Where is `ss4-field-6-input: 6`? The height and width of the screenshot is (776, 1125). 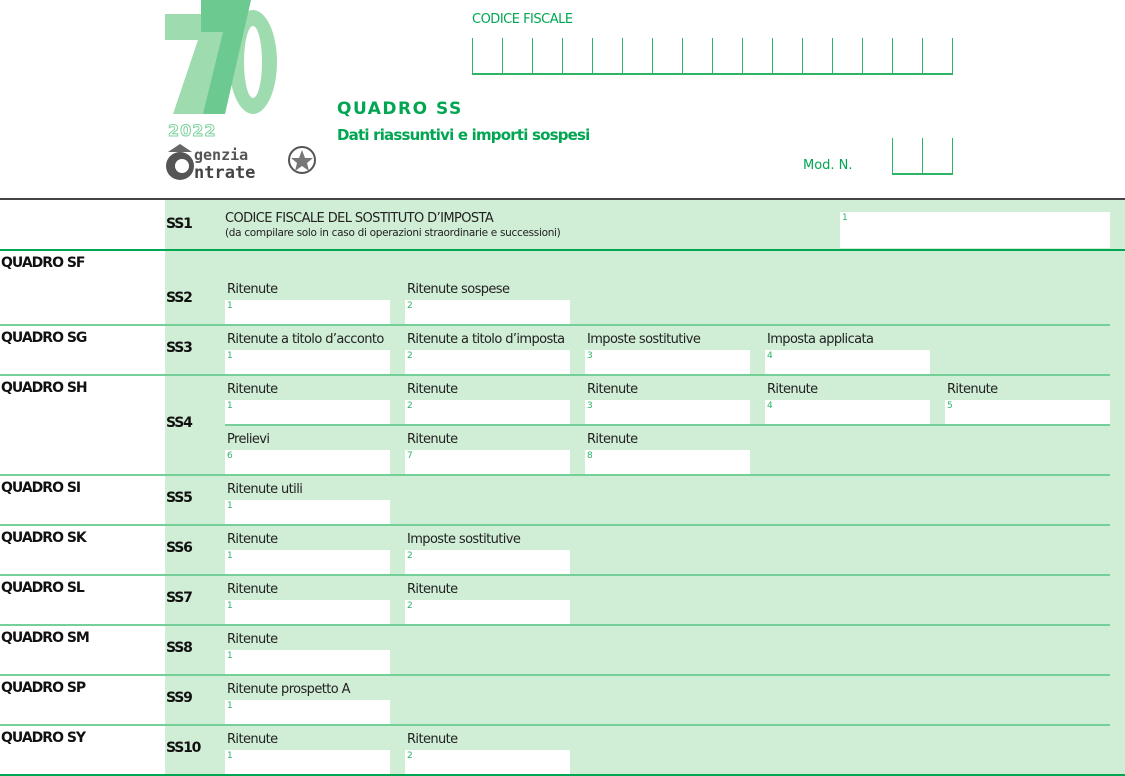 ss4-field-6-input: 6 is located at coordinates (307, 462).